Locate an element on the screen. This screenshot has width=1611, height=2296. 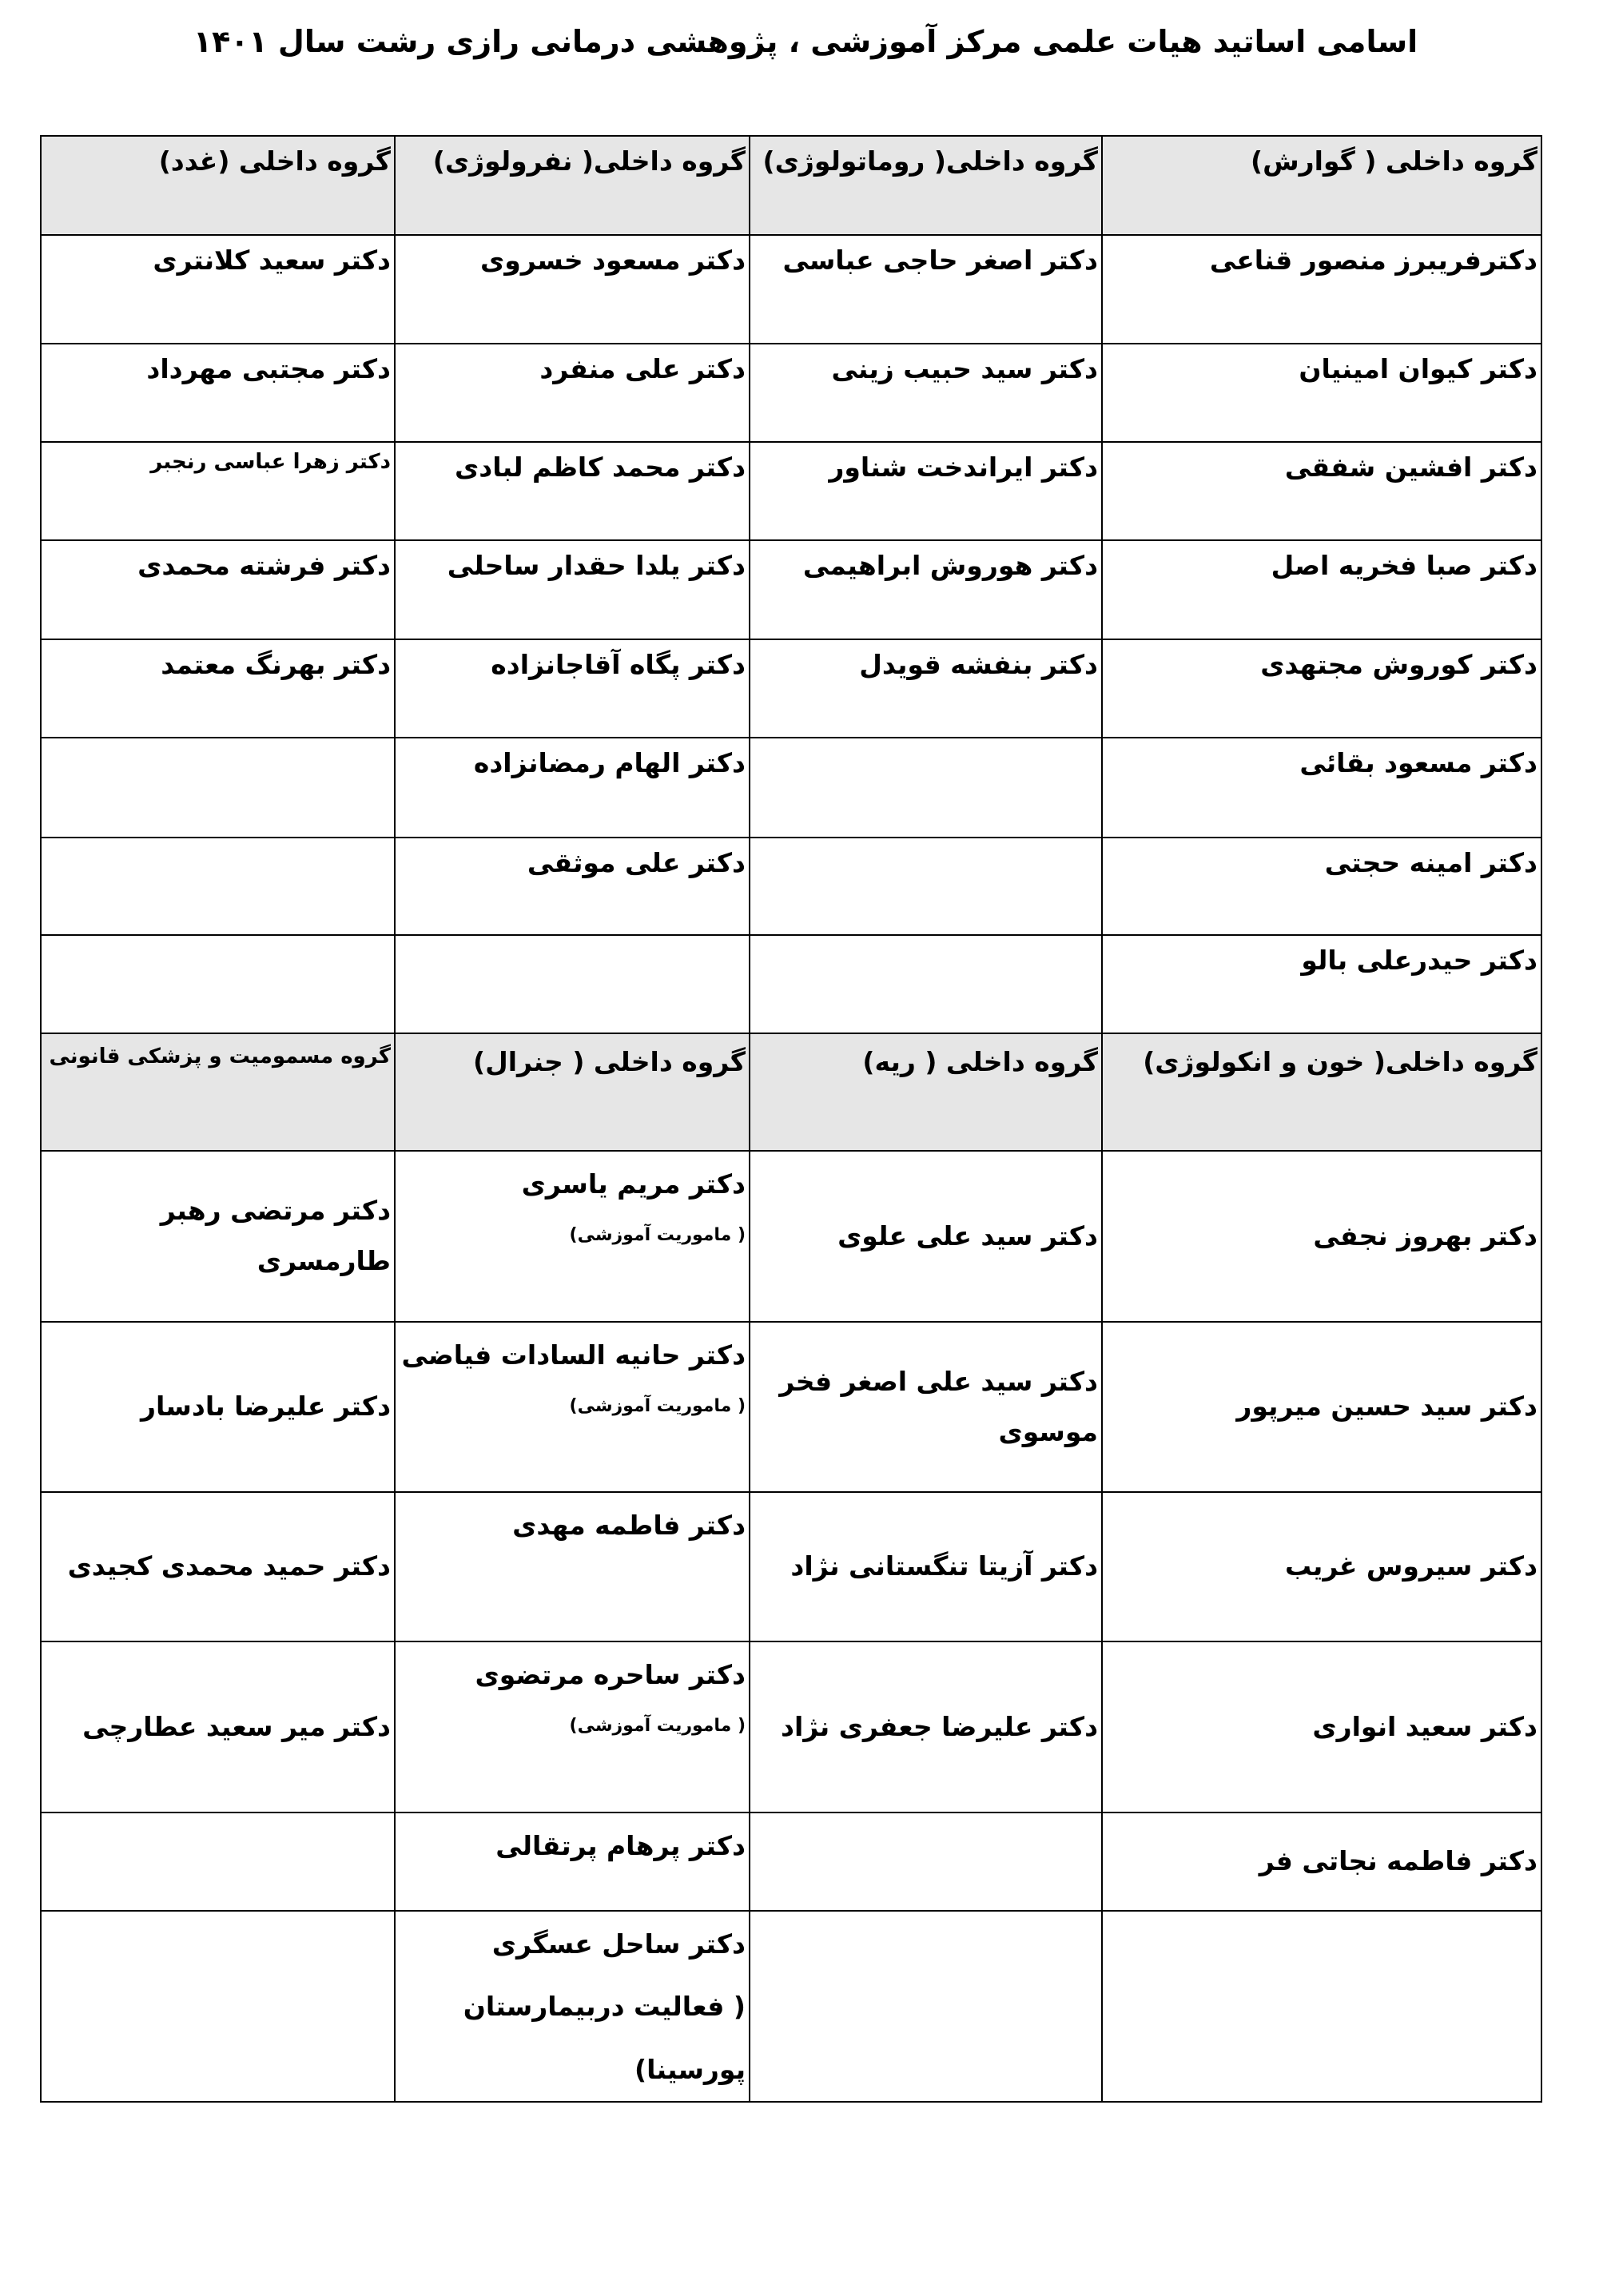
faculty-name: دکترفریبرز منصور قناعی is located at coordinates (1373, 260).